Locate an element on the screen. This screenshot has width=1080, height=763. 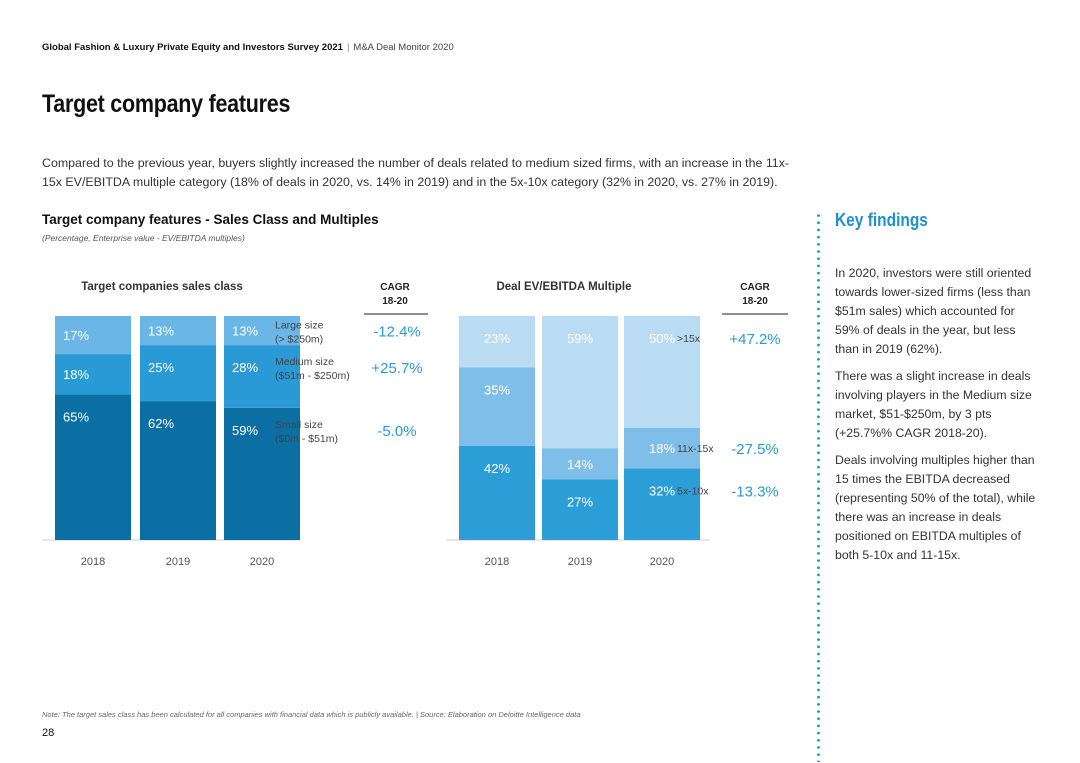
chart-title: Target companies sales class is located at coordinates (162, 287).